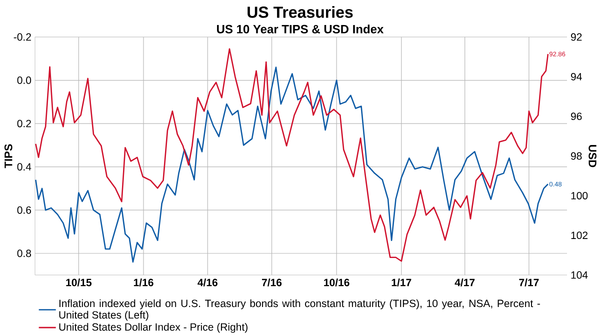 This screenshot has height=336, width=600. What do you see at coordinates (579, 275) in the screenshot?
I see `y2-tick-label: 104` at bounding box center [579, 275].